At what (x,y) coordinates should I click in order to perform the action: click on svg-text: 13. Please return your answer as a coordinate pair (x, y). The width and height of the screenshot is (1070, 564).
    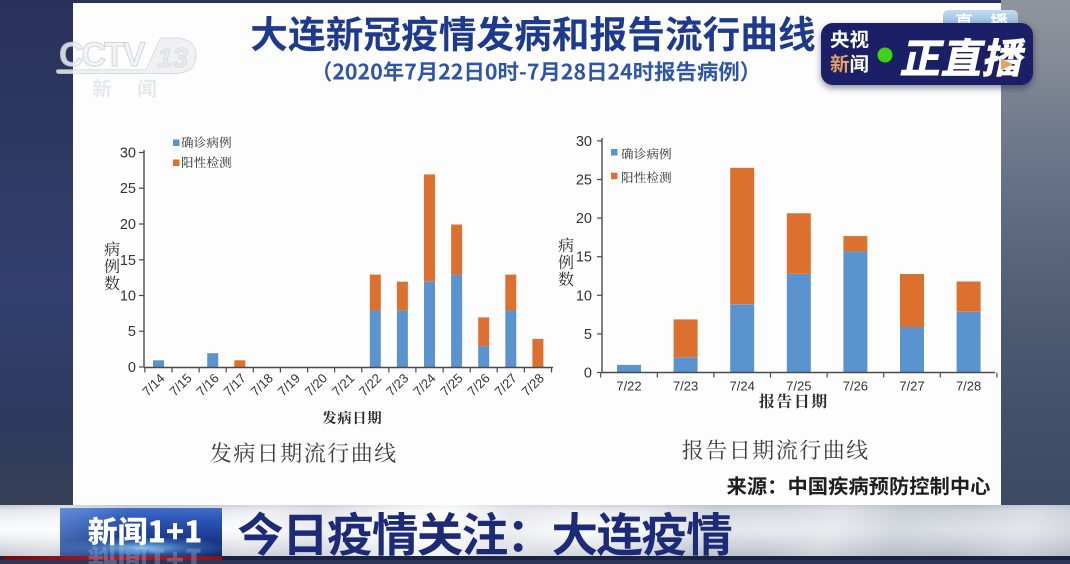
    Looking at the image, I should click on (173, 57).